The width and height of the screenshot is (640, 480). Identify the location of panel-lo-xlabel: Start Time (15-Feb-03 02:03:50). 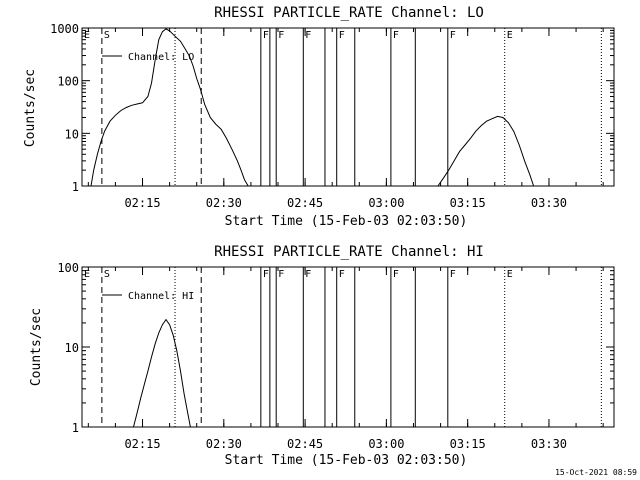
(346, 221).